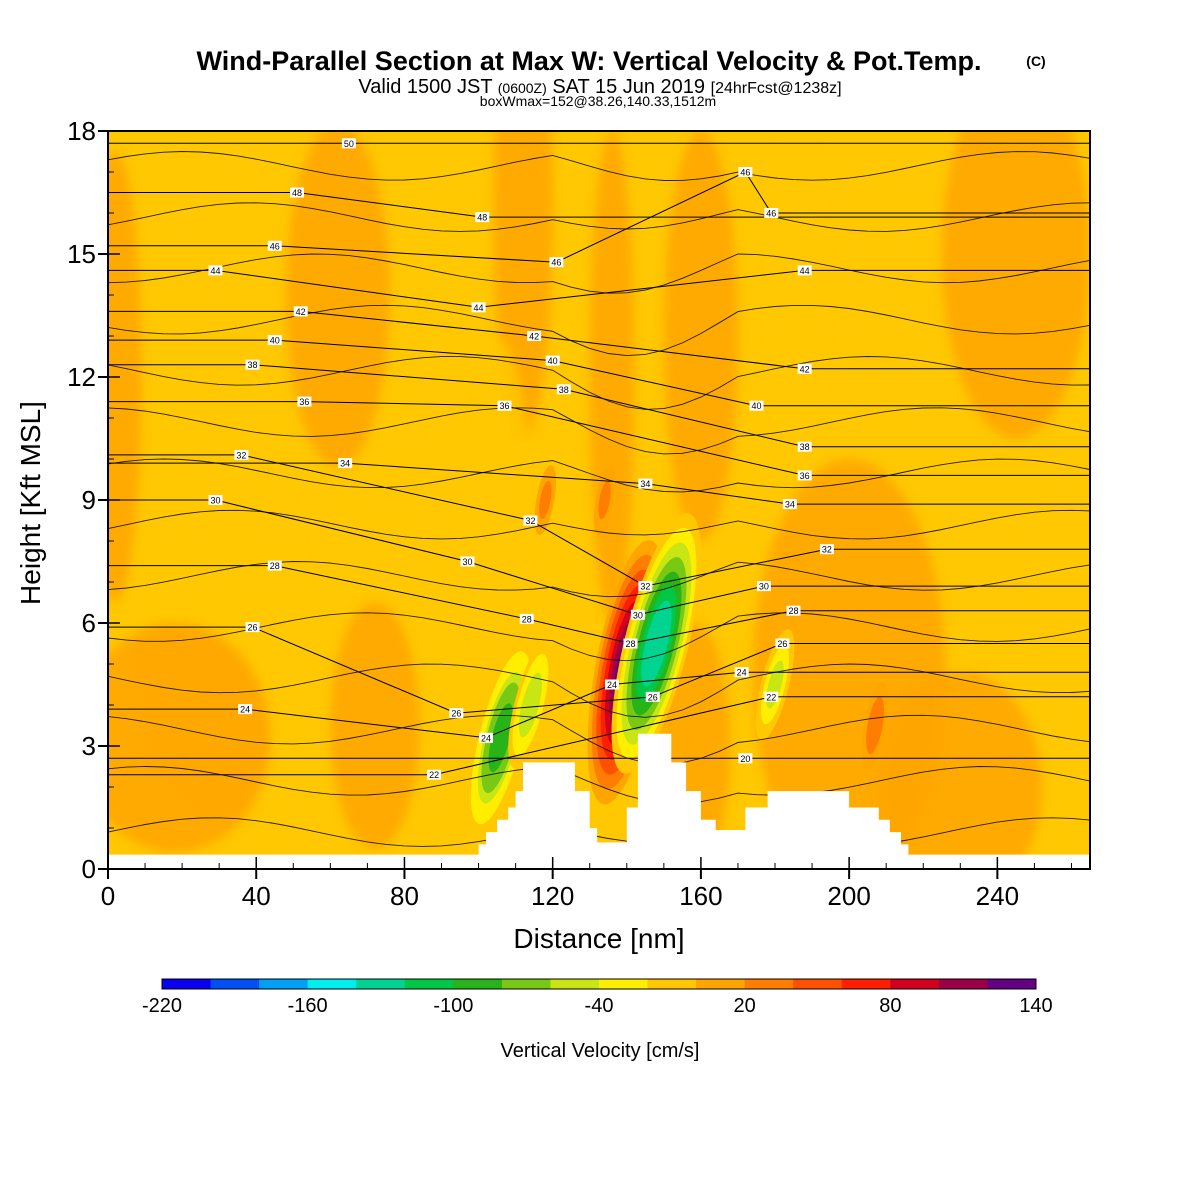 The image size is (1200, 1200). Describe the element at coordinates (308, 1006) in the screenshot. I see `colorbar-tick-label: -160` at that location.